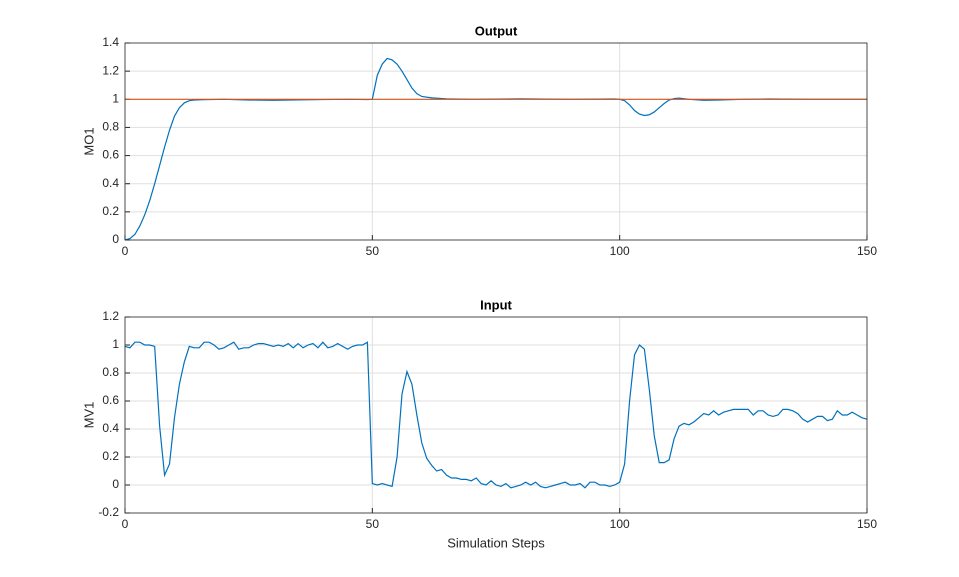 The height and width of the screenshot is (577, 959). What do you see at coordinates (88, 141) in the screenshot?
I see `y-axis-label: MO1` at bounding box center [88, 141].